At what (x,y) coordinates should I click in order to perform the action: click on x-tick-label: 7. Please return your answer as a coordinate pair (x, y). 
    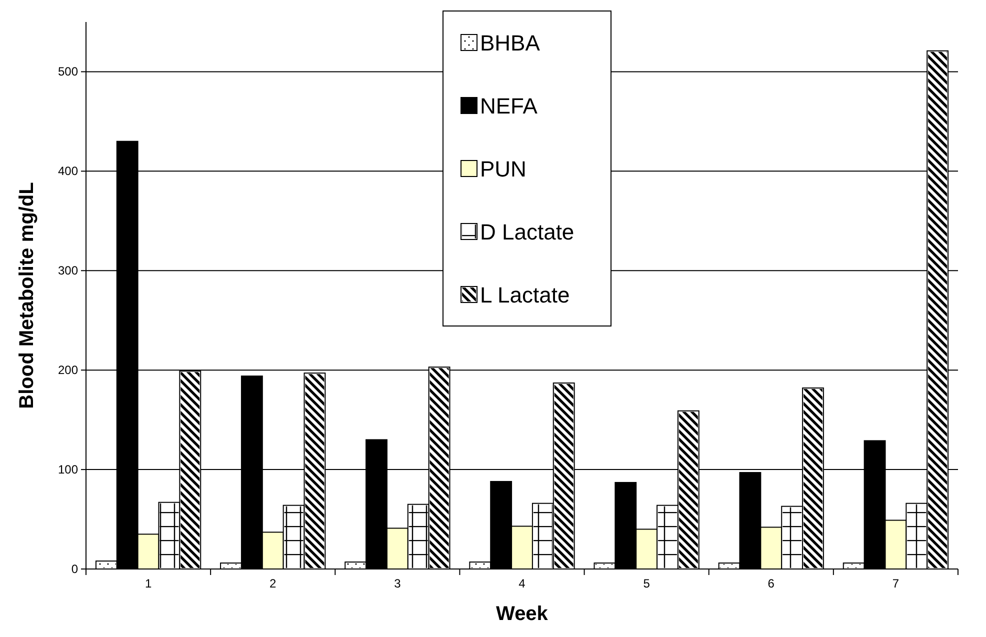
    Looking at the image, I should click on (896, 583).